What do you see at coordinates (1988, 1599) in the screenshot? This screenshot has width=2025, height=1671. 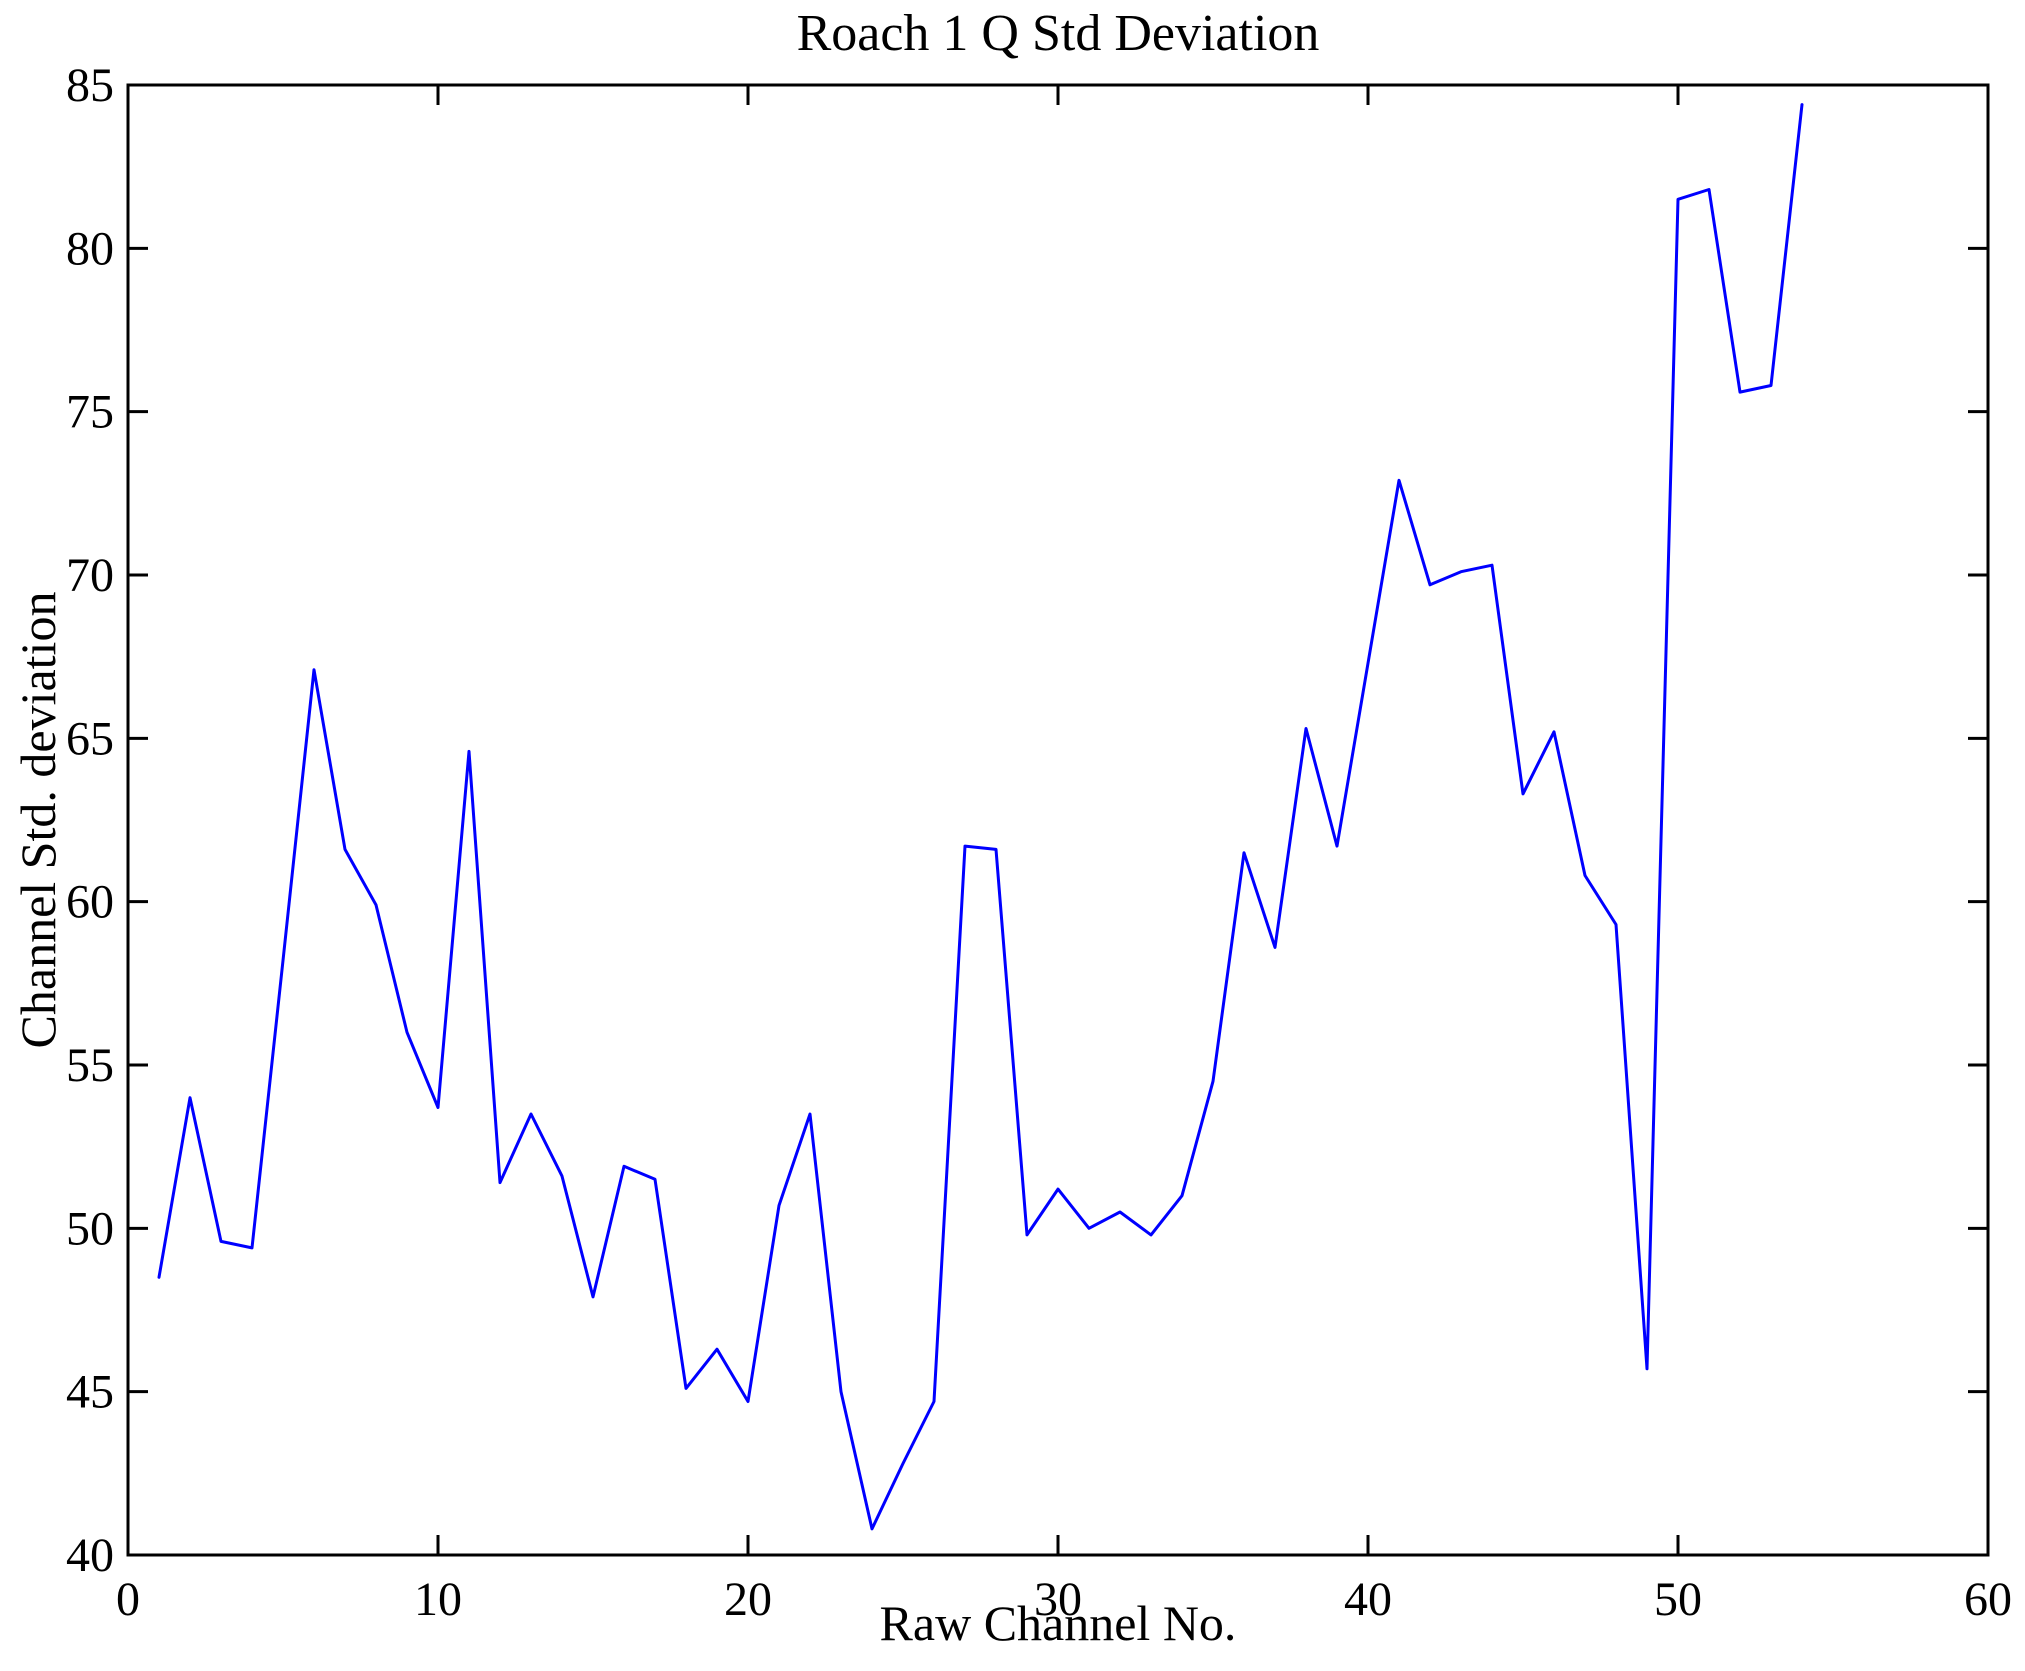 I see `x-tick-label: 60` at bounding box center [1988, 1599].